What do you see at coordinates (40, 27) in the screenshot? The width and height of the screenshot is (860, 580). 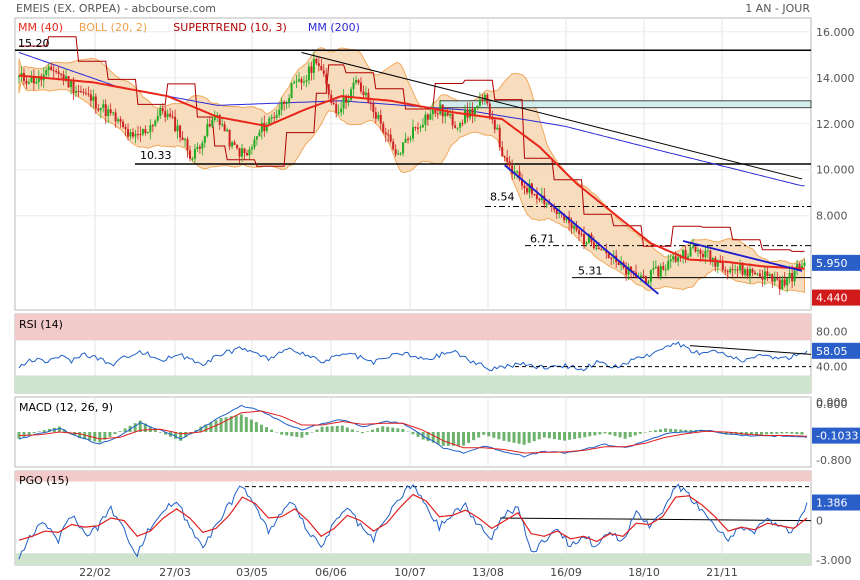 I see `legend-entry: MM (40)` at bounding box center [40, 27].